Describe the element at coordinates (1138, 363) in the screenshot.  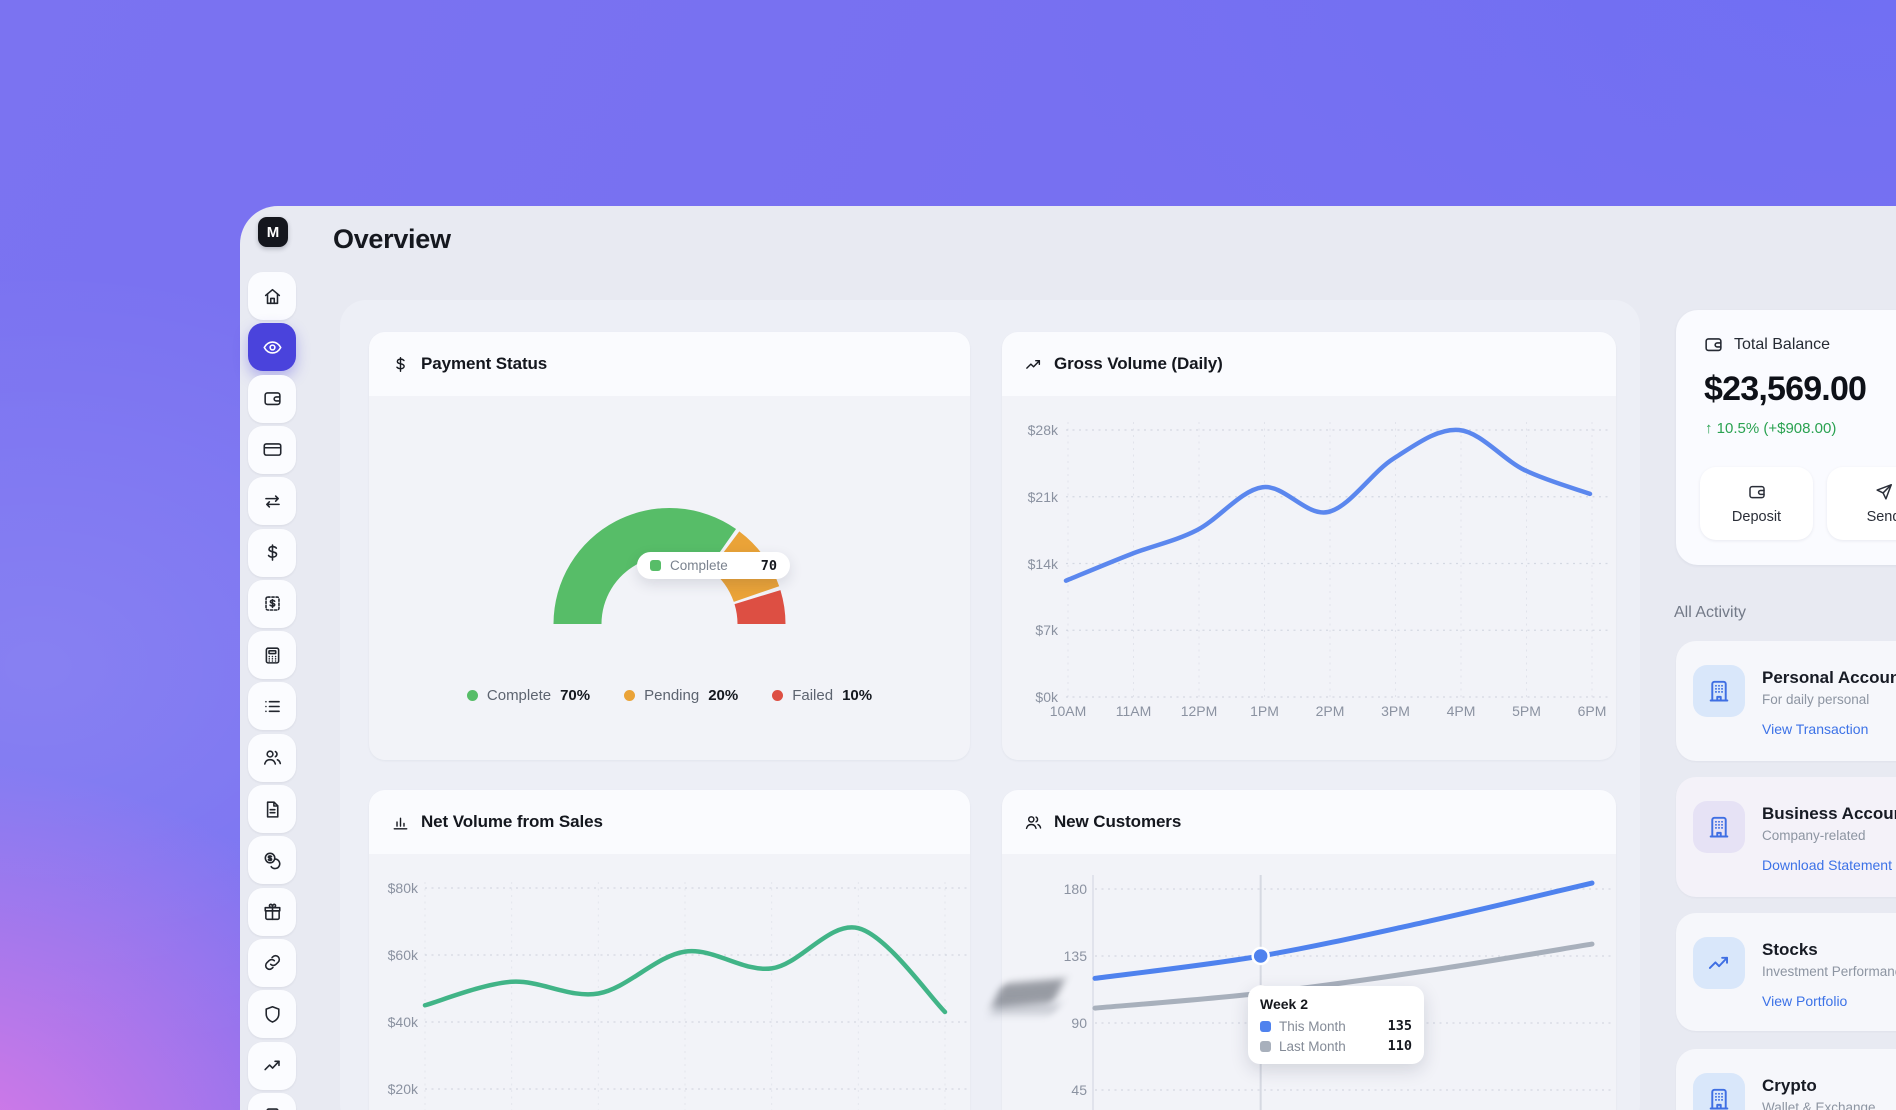
I see `card-title: Gross Volume (Daily)` at that location.